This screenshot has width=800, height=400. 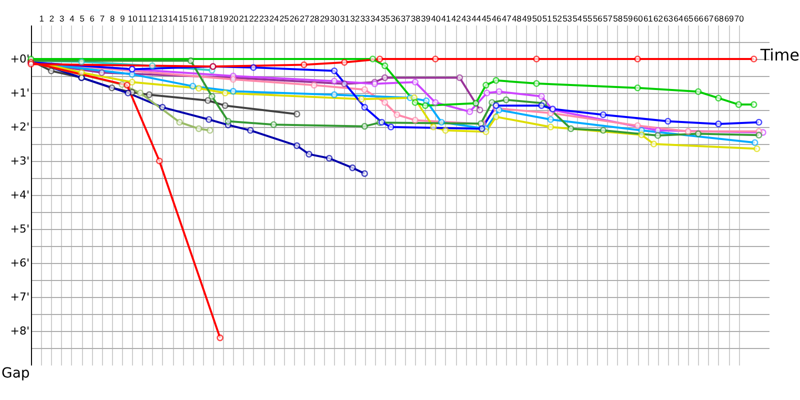 I want to click on x-tick-label: 57, so click(x=608, y=19).